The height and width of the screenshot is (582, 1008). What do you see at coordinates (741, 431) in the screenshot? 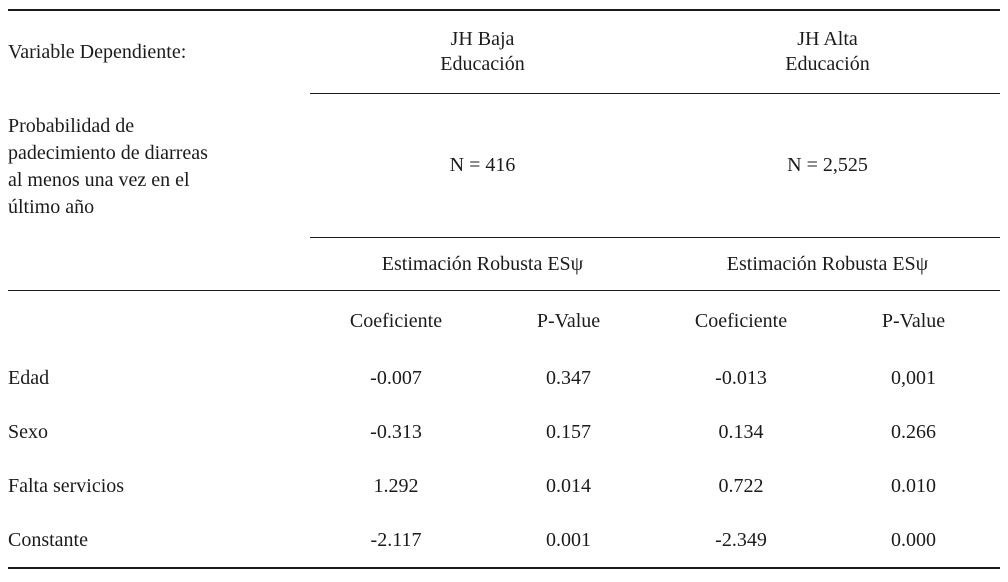
I see `cell-value: 0.134` at bounding box center [741, 431].